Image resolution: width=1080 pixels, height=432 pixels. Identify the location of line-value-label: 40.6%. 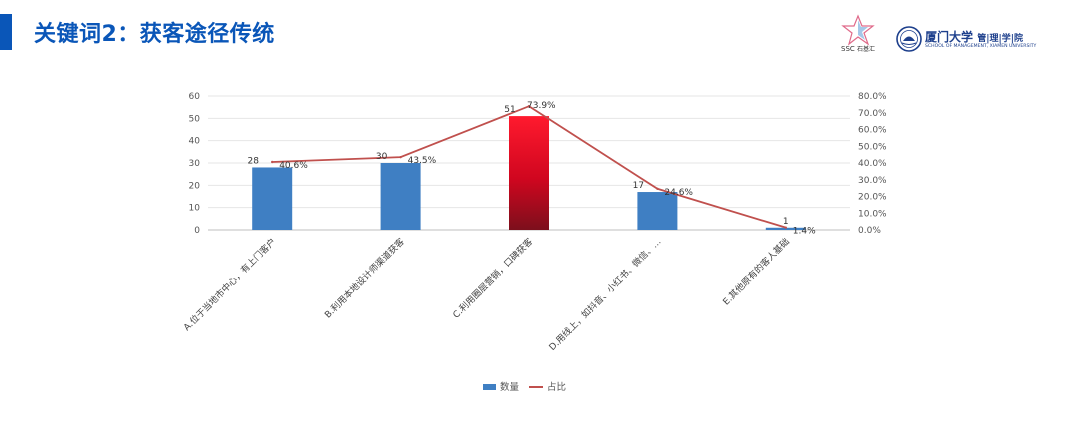
(293, 166).